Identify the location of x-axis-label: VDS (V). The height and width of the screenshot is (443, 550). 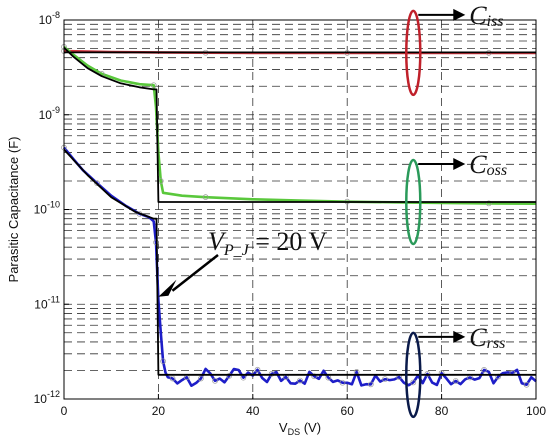
(300, 428).